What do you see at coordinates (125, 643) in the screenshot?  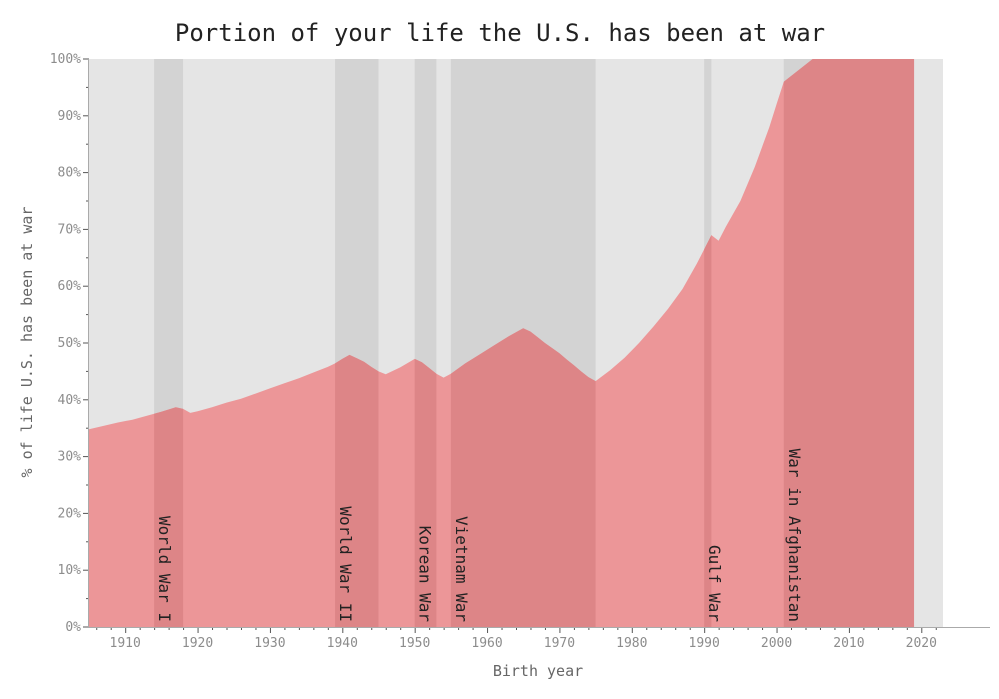 I see `x-tick-label: 1910` at bounding box center [125, 643].